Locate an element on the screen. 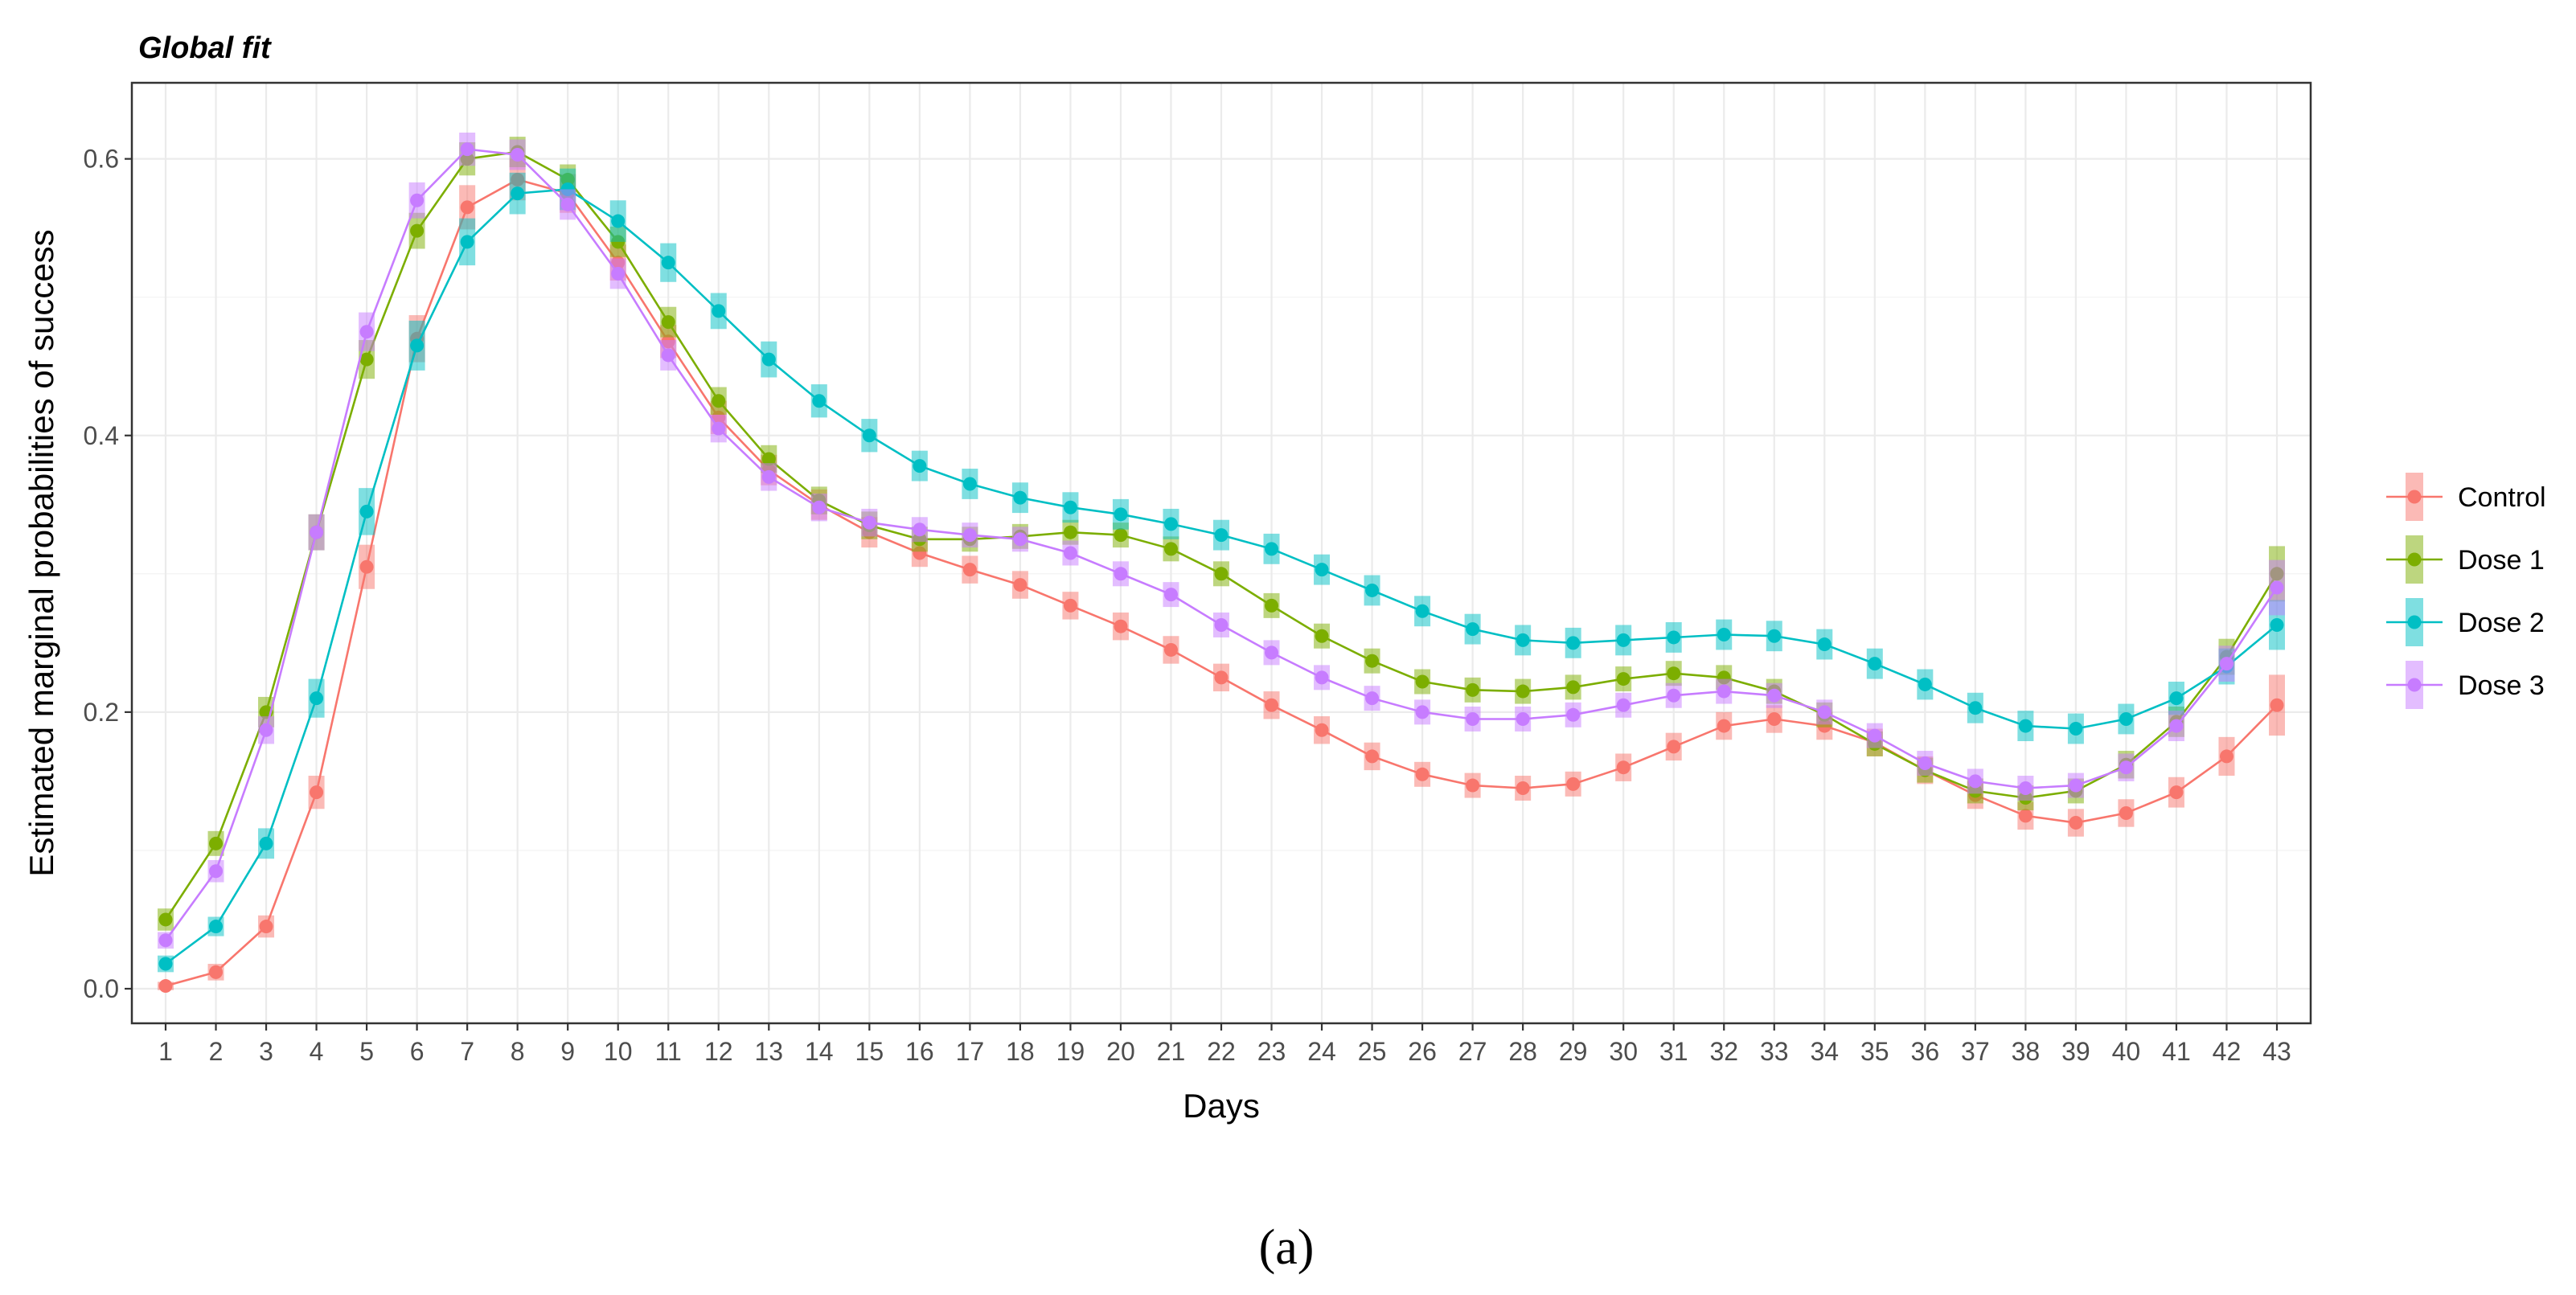 The image size is (2576, 1295). x-tick-label: 23 is located at coordinates (1271, 1051).